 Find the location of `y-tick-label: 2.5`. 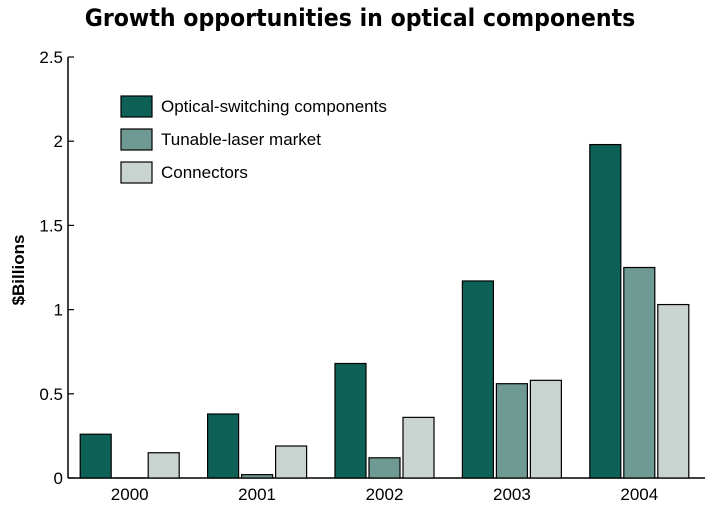

y-tick-label: 2.5 is located at coordinates (51, 57).